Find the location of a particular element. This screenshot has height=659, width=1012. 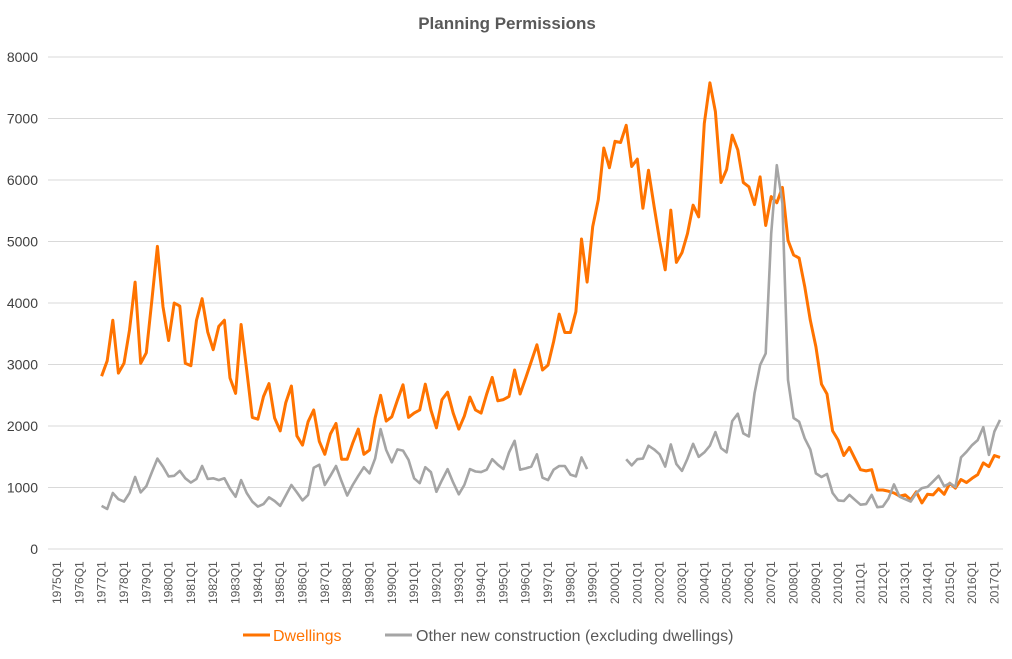

chart-title: Planning Permissions is located at coordinates (507, 23).